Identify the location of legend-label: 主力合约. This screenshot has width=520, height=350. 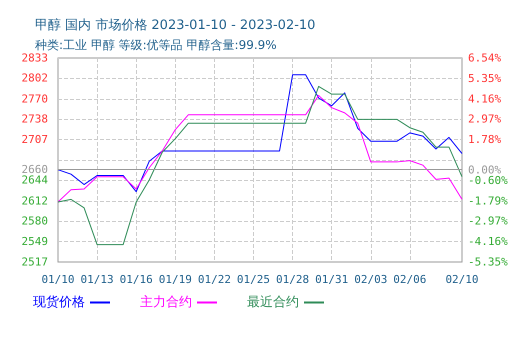
(166, 302).